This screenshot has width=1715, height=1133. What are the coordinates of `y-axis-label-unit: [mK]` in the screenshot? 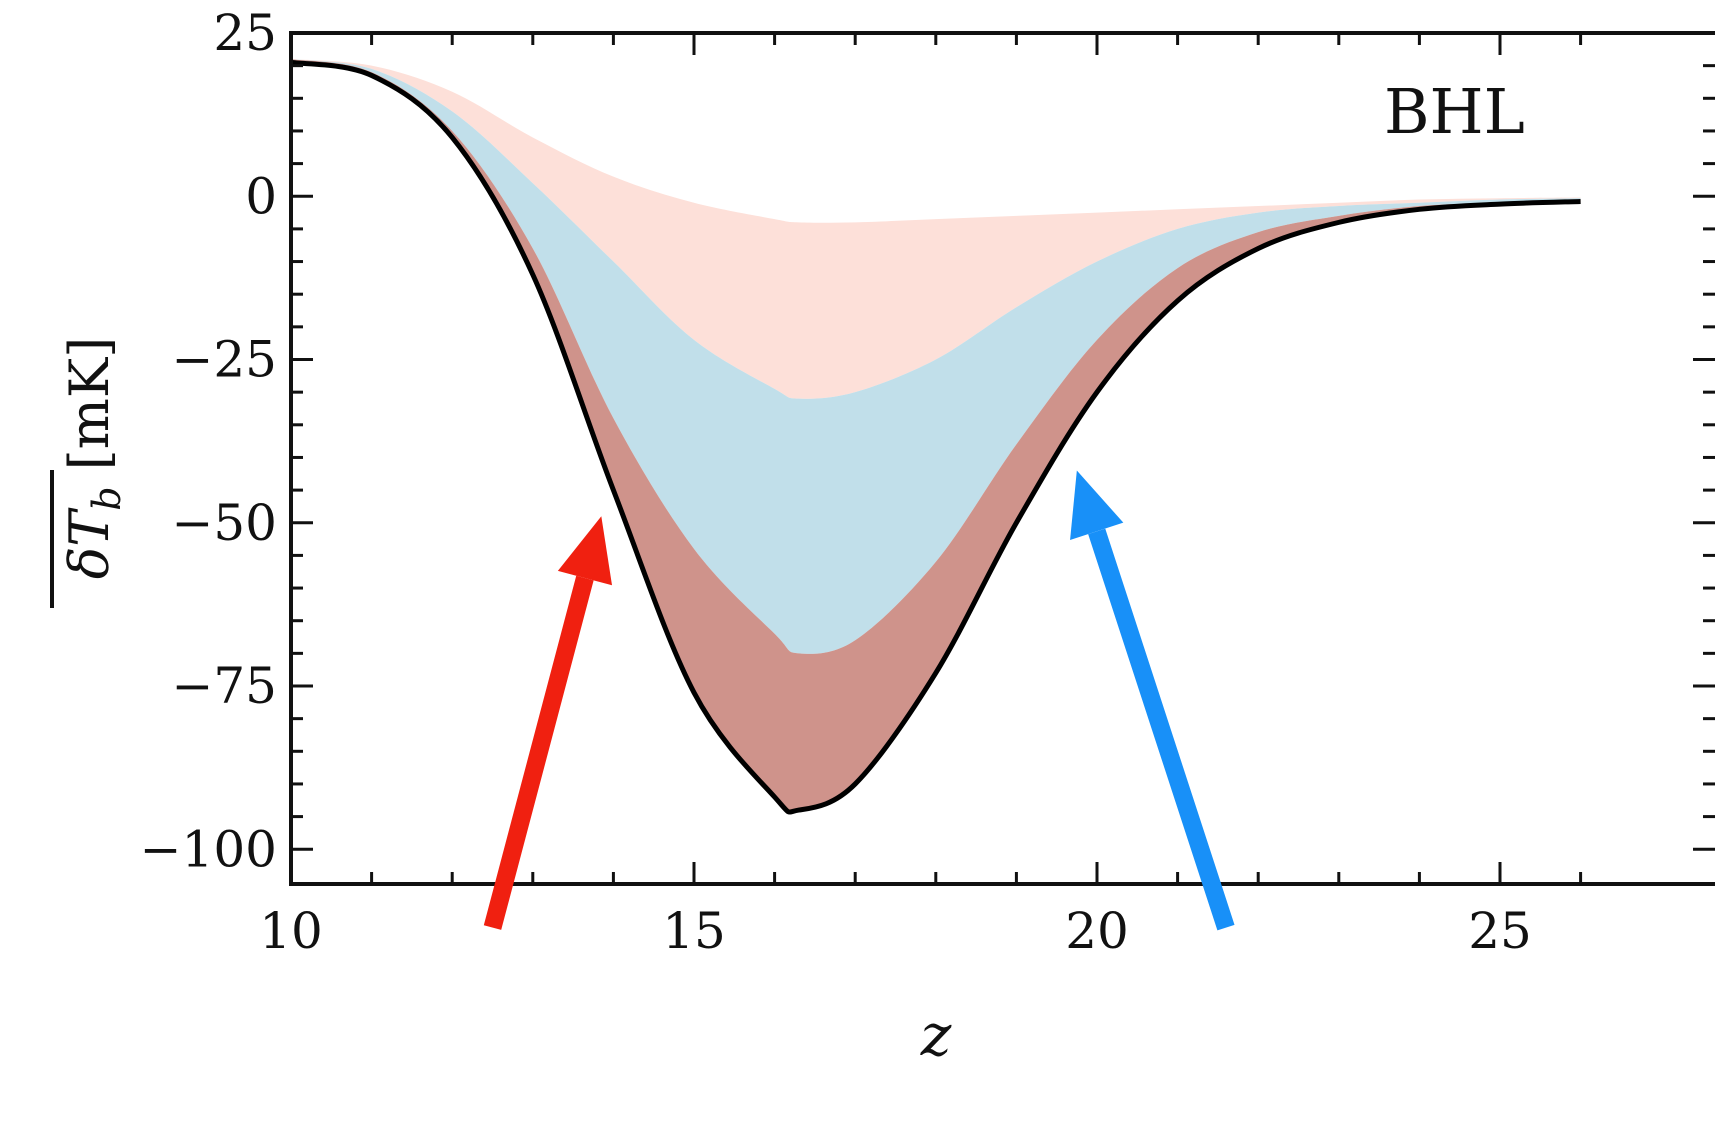 It's located at (89, 404).